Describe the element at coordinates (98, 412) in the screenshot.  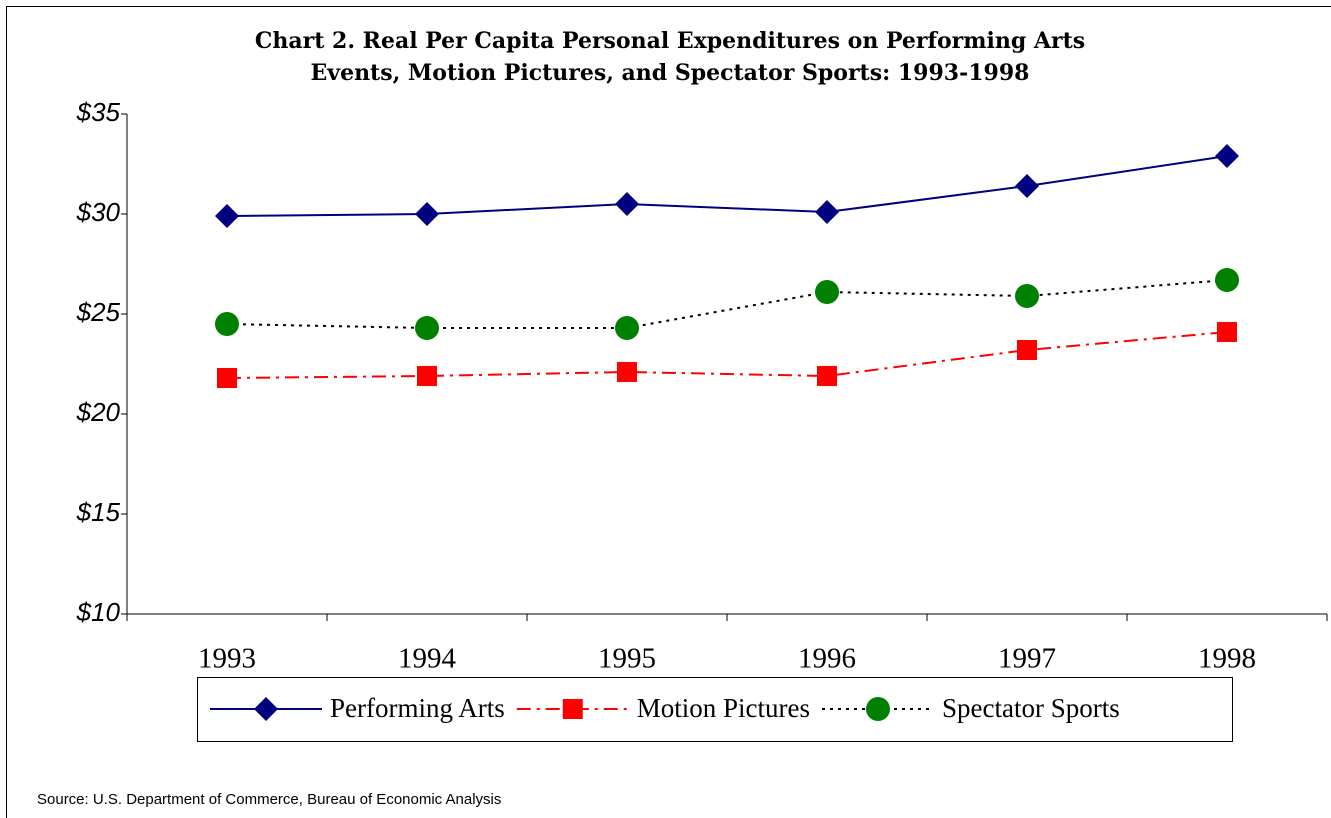
I see `y-tick-label: $20` at that location.